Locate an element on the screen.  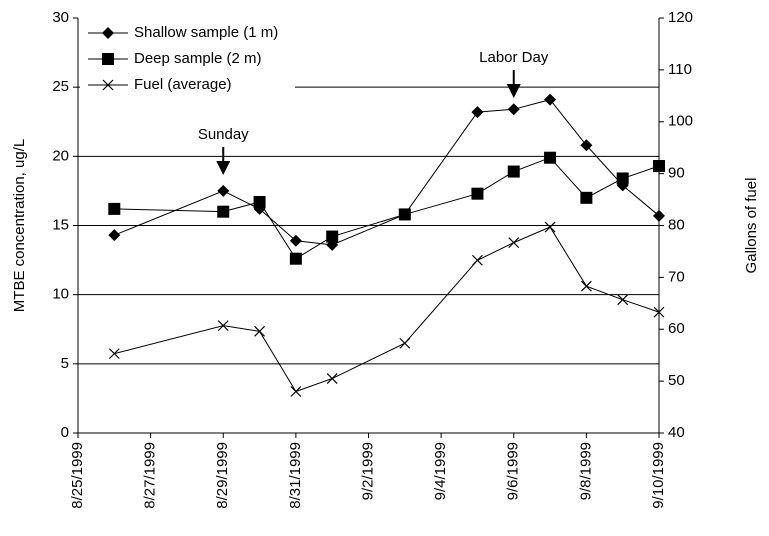
series-line is located at coordinates (387, 208).